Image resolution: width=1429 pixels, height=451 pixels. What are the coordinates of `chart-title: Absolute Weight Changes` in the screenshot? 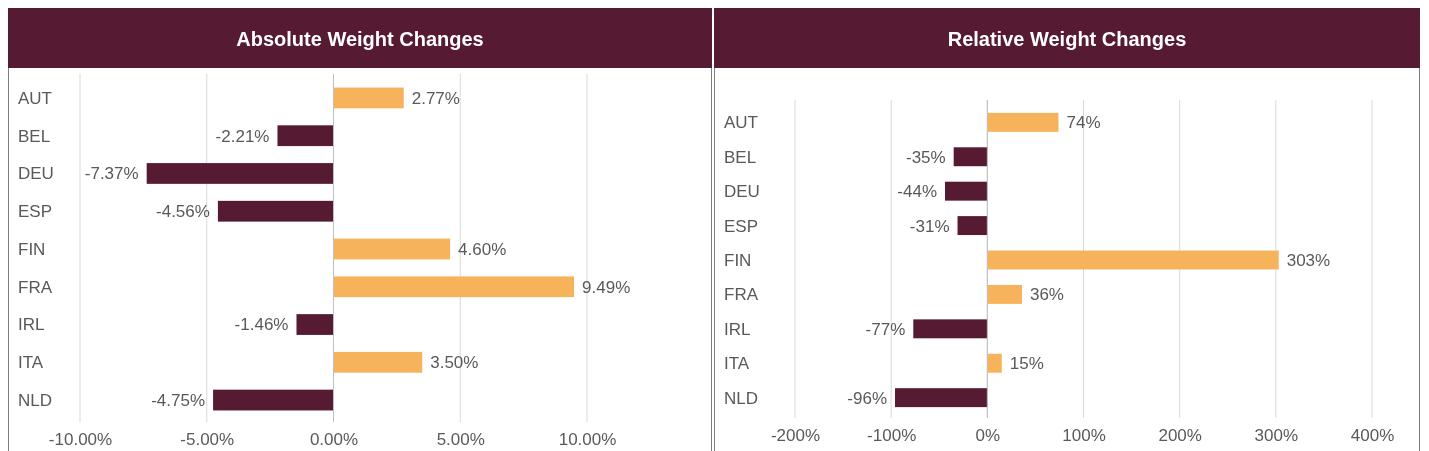 It's located at (360, 39).